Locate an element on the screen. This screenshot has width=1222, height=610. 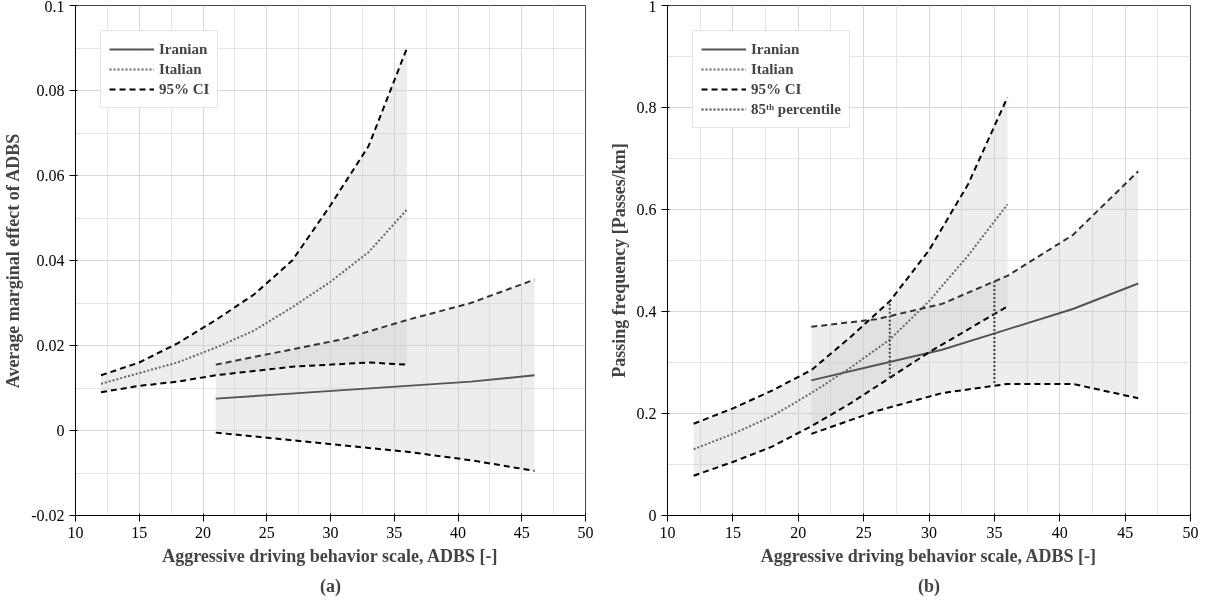
y-tick-label: 0.2 is located at coordinates (646, 413).